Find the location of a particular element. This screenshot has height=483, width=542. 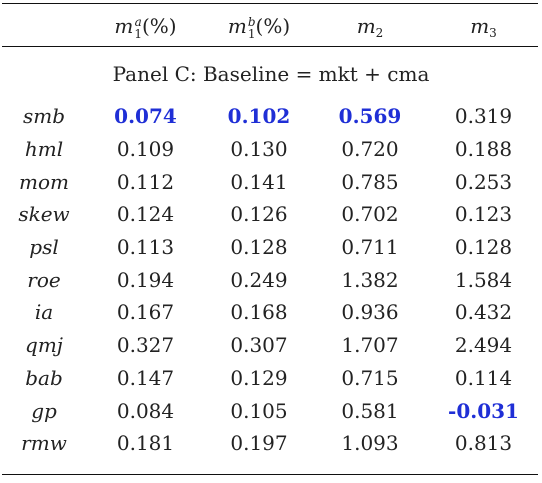

table-cell: 0.112 is located at coordinates (145, 181).